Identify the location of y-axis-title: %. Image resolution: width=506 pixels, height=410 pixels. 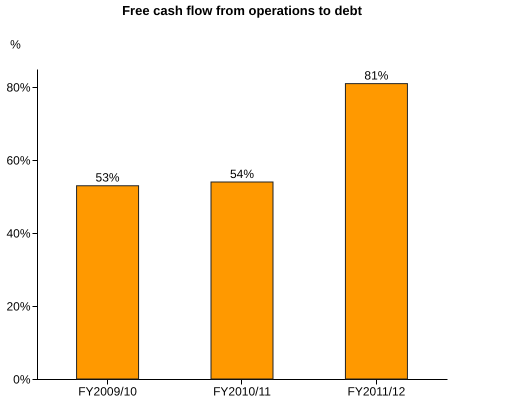
(16, 45).